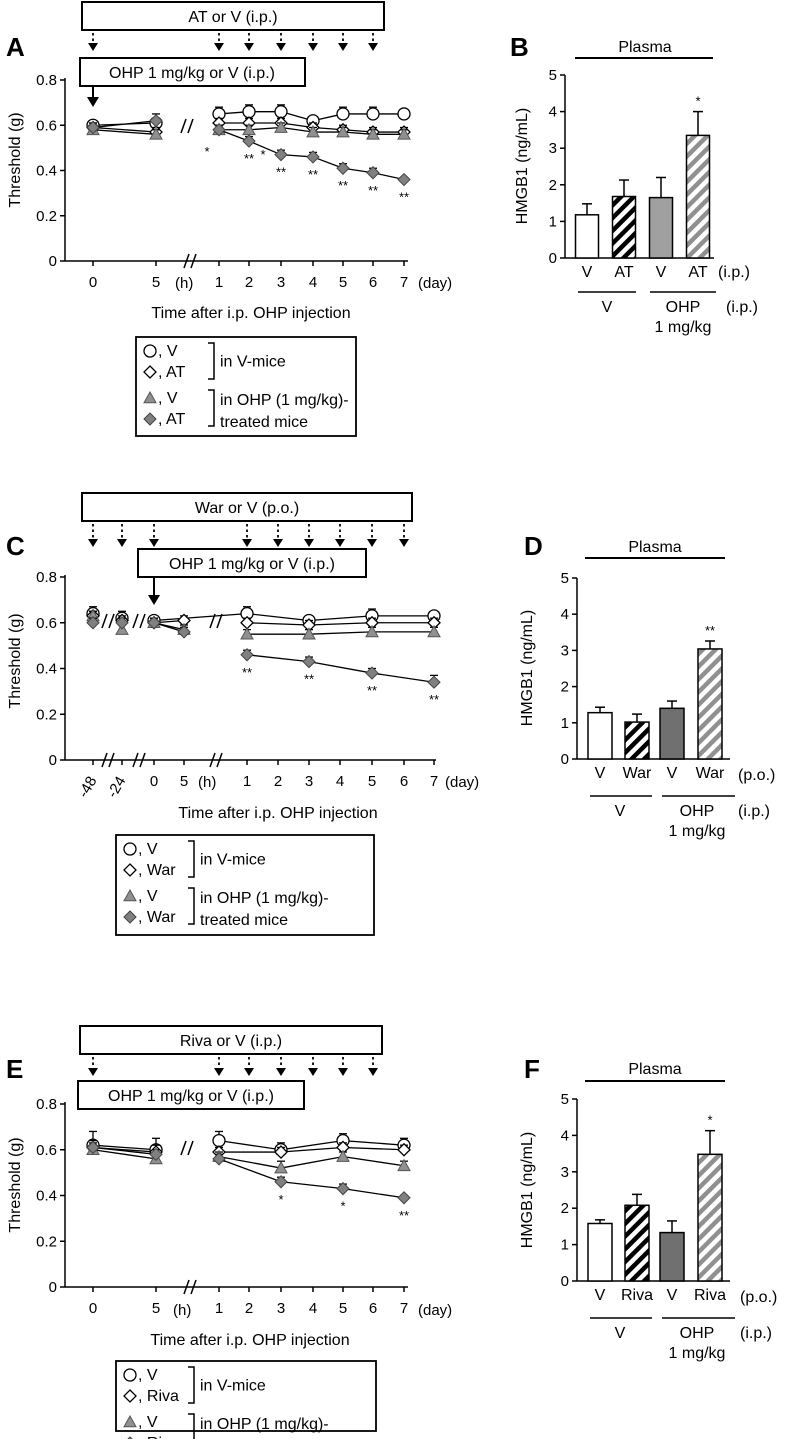 Image resolution: width=787 pixels, height=1439 pixels. What do you see at coordinates (697, 831) in the screenshot?
I see `group-ohp-dose-d: 1 mg/kg` at bounding box center [697, 831].